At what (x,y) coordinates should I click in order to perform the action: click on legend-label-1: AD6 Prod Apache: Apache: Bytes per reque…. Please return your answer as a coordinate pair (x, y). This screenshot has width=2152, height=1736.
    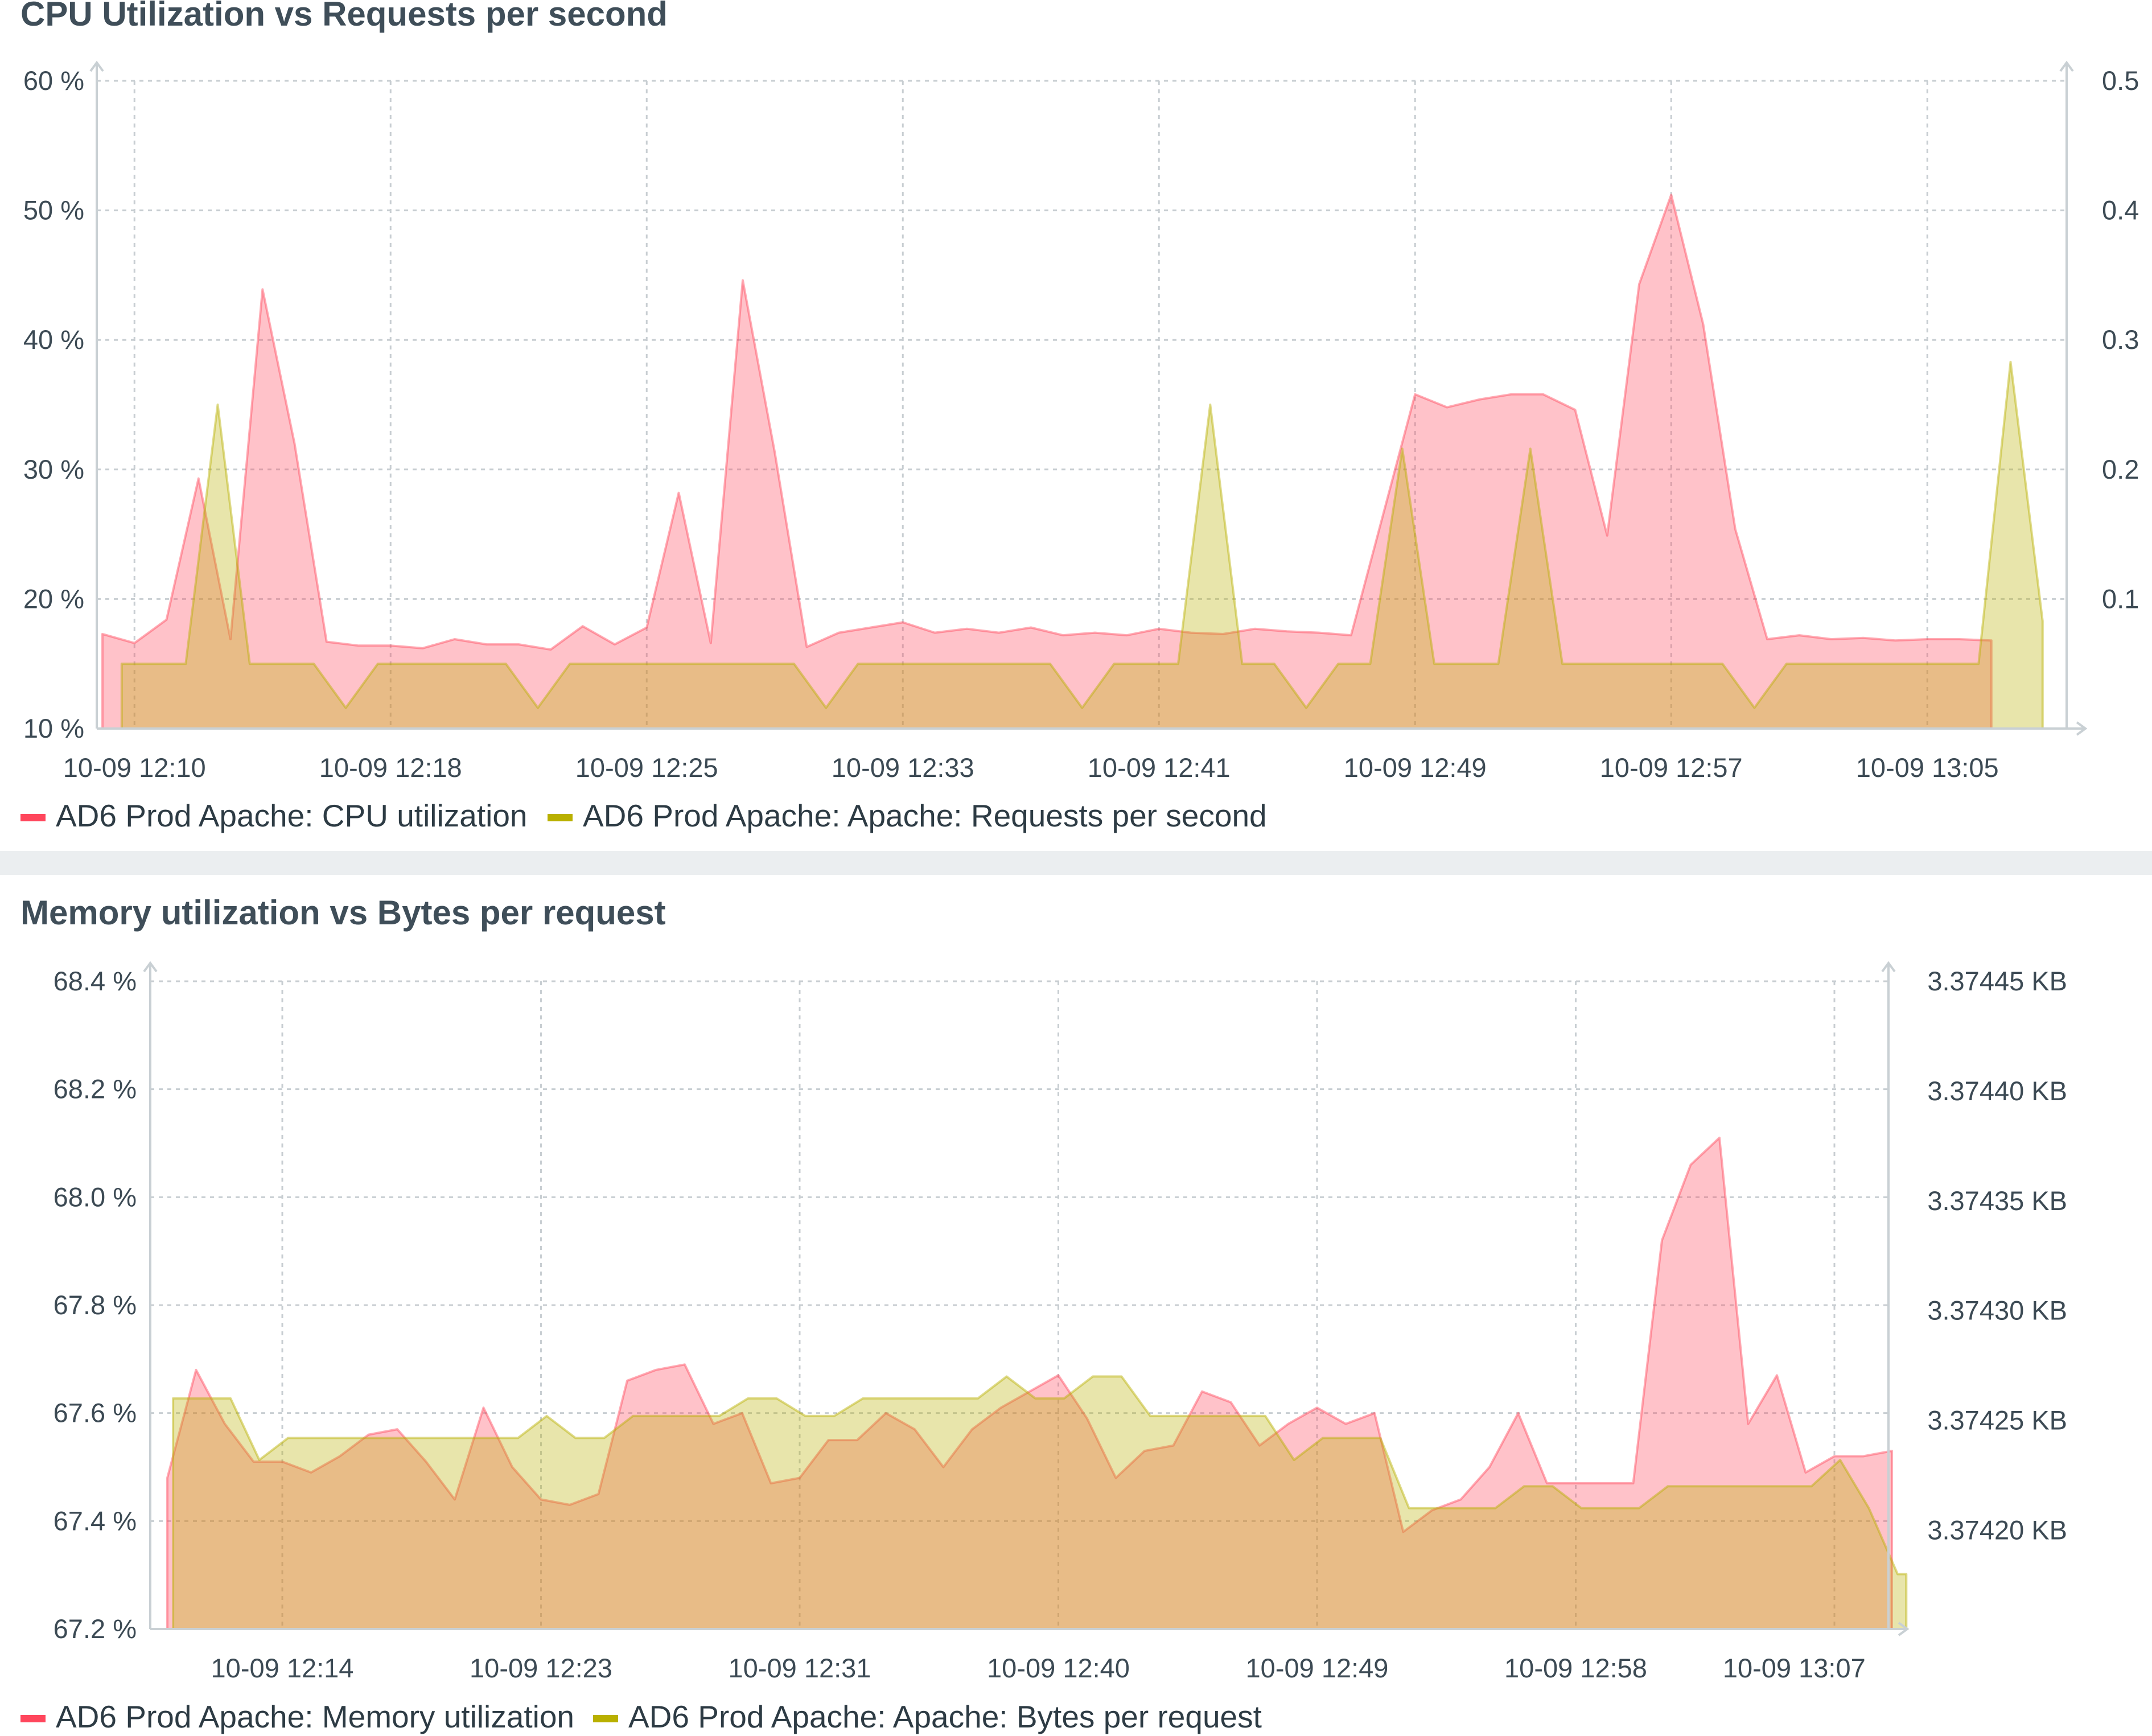
    Looking at the image, I should click on (945, 1716).